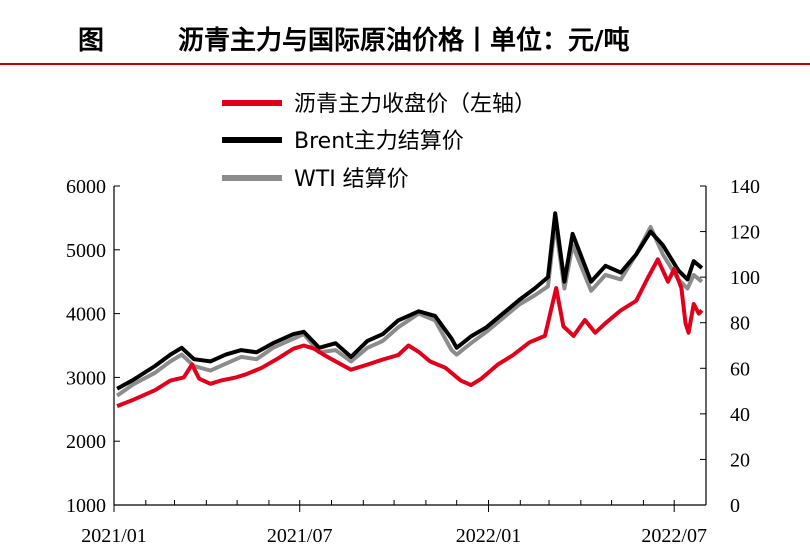 The image size is (810, 559). Describe the element at coordinates (489, 536) in the screenshot. I see `x-tick-label: 2022/01` at that location.